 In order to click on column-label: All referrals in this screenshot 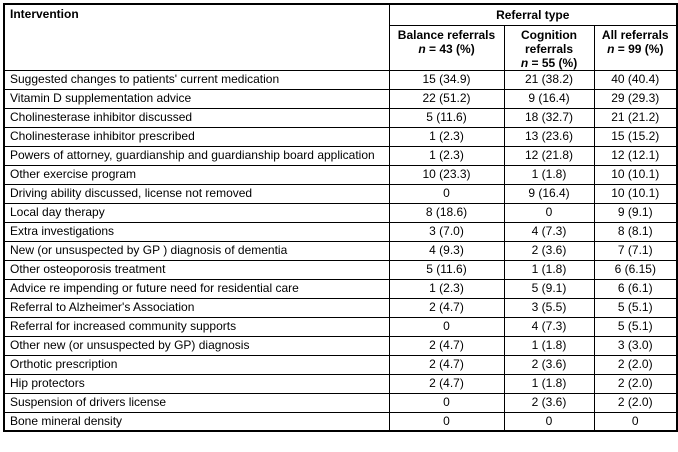, I will do `click(635, 34)`.